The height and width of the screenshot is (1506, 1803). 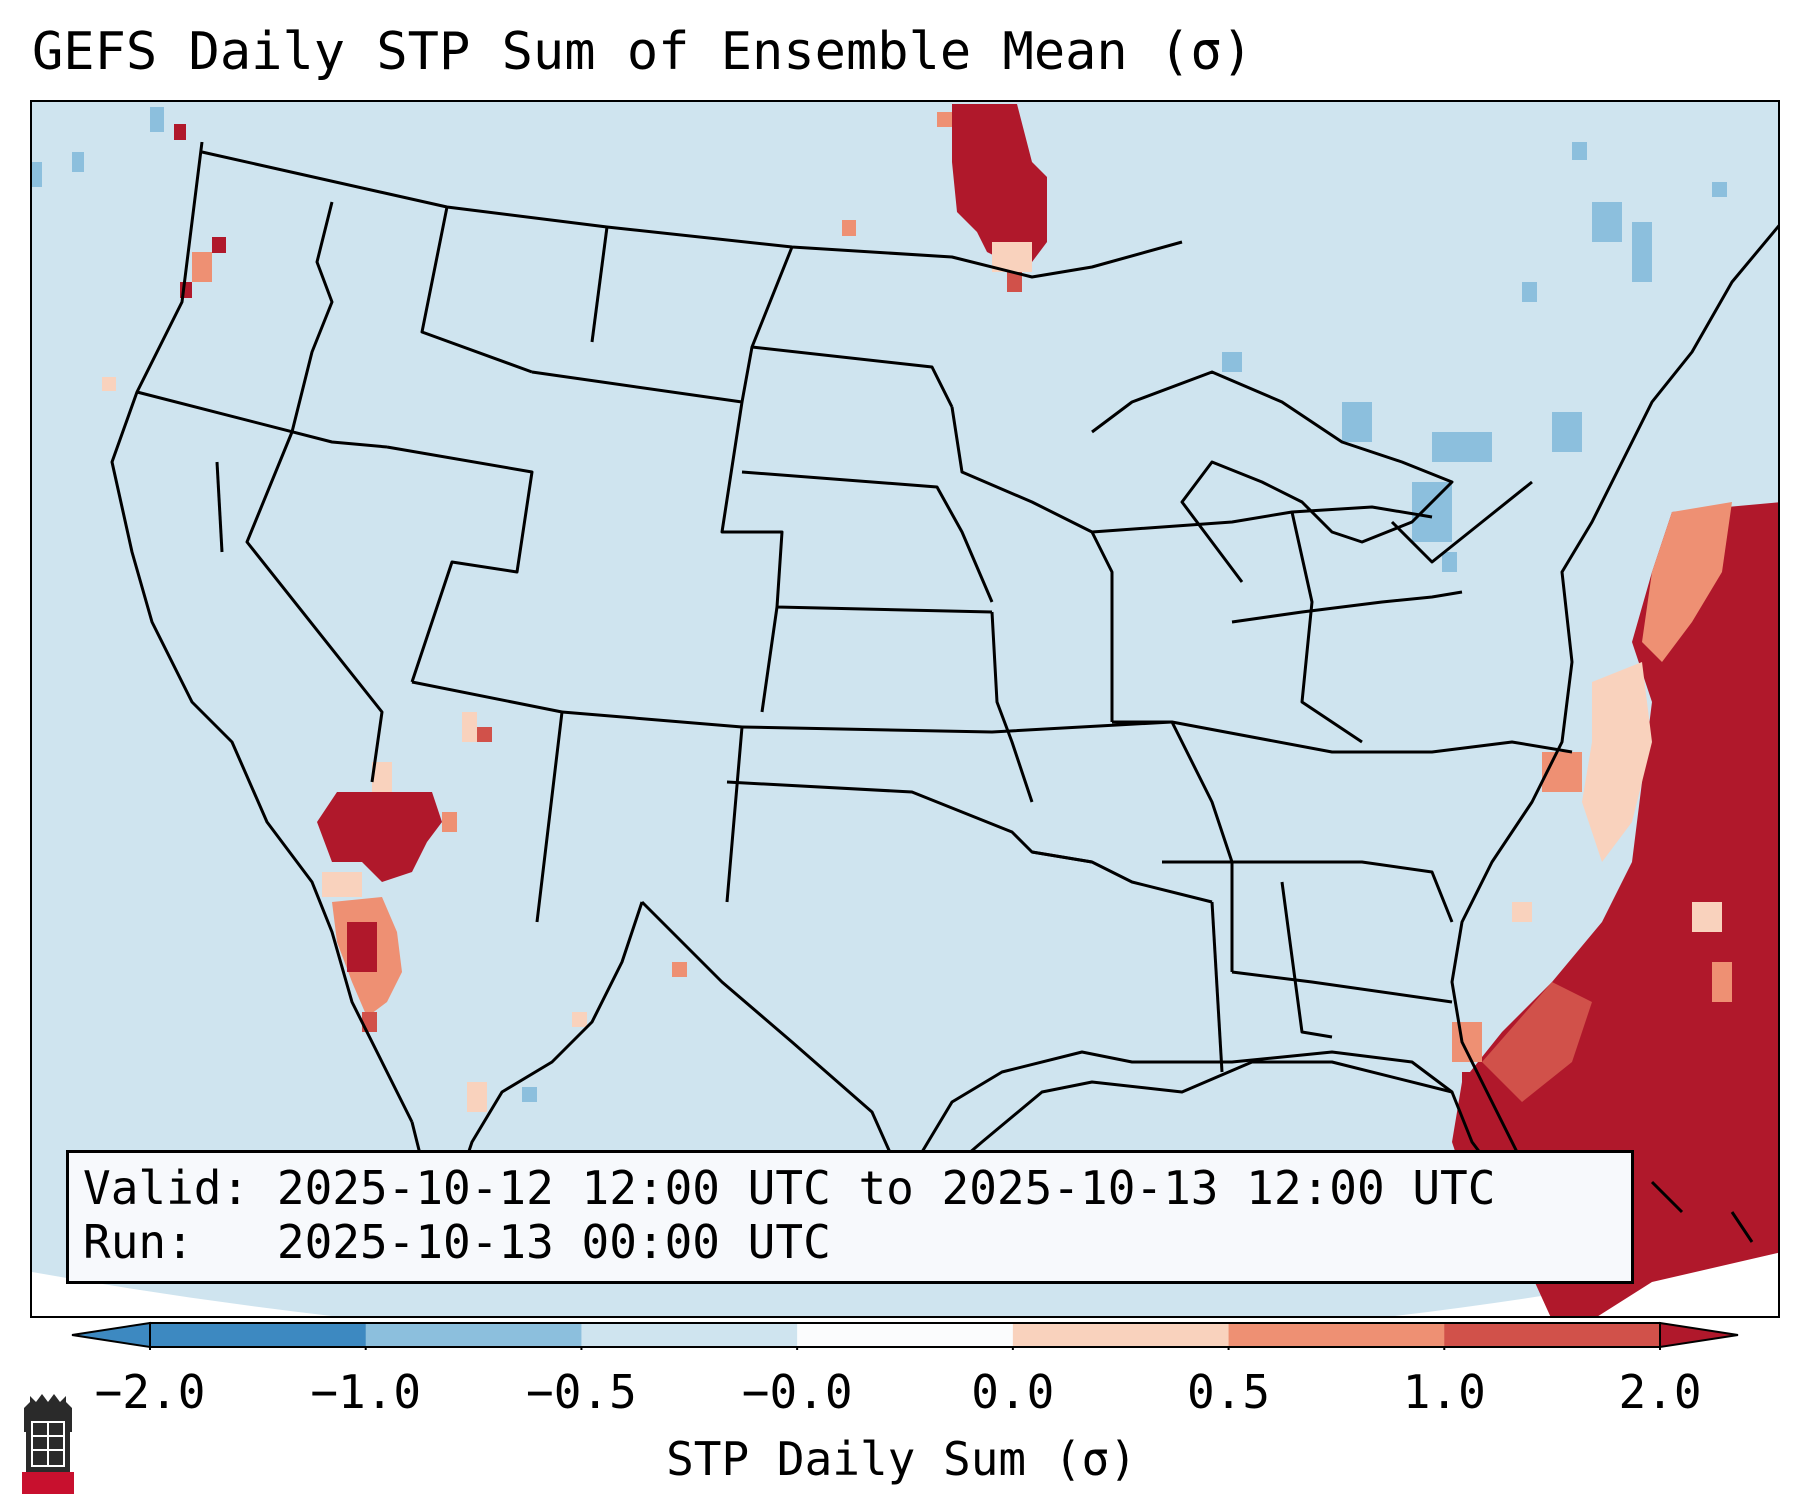 What do you see at coordinates (1012, 257) in the screenshot?
I see `anomaly-minnesota-pale` at bounding box center [1012, 257].